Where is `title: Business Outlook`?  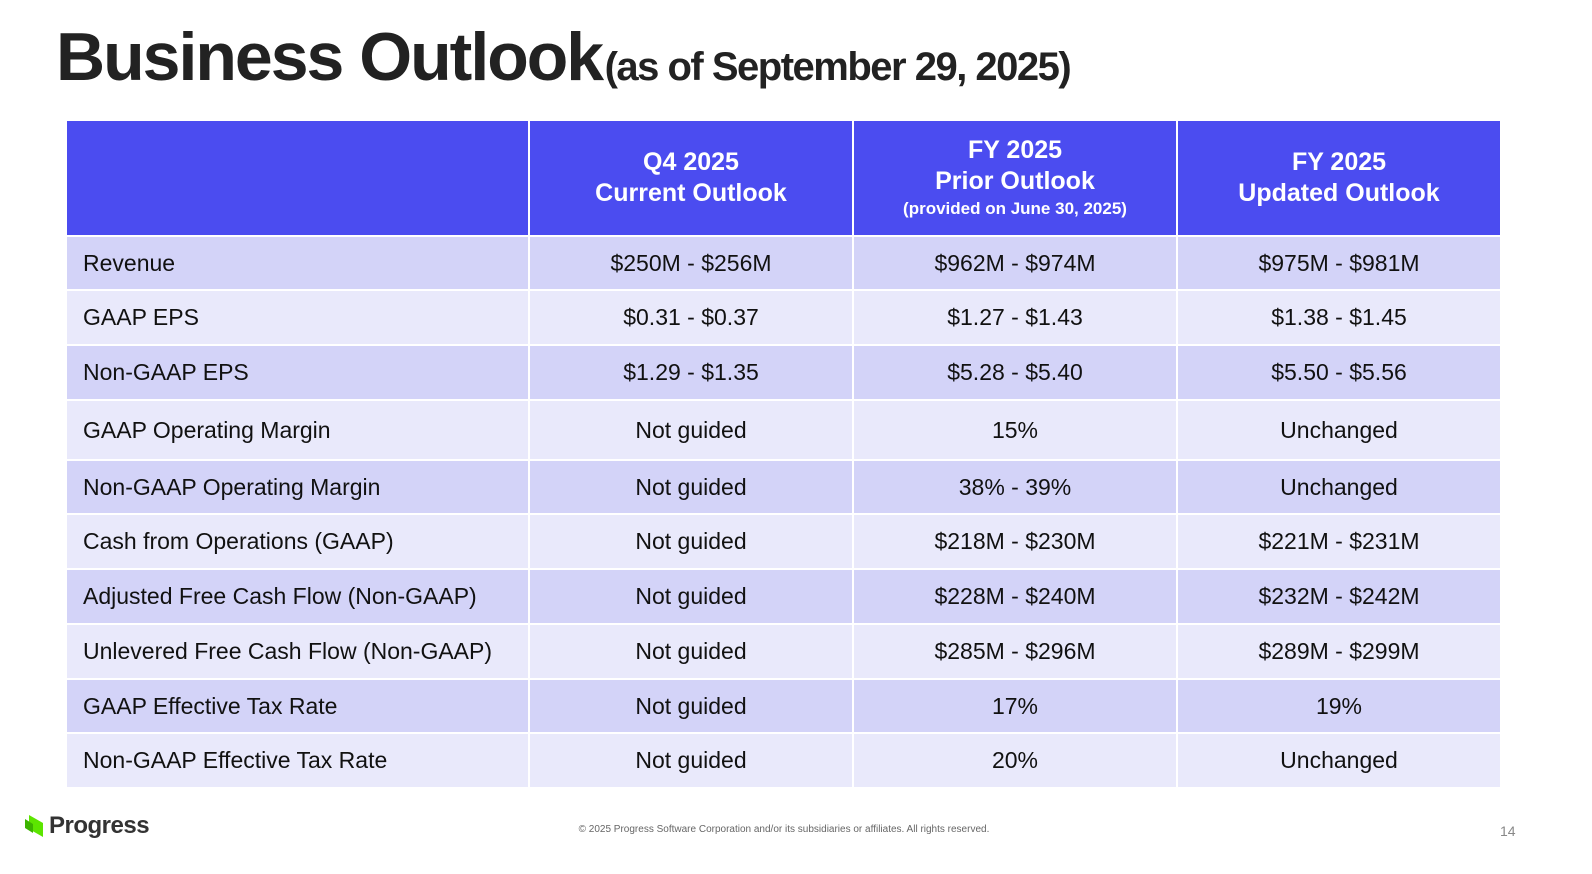
title: Business Outlook is located at coordinates (330, 57).